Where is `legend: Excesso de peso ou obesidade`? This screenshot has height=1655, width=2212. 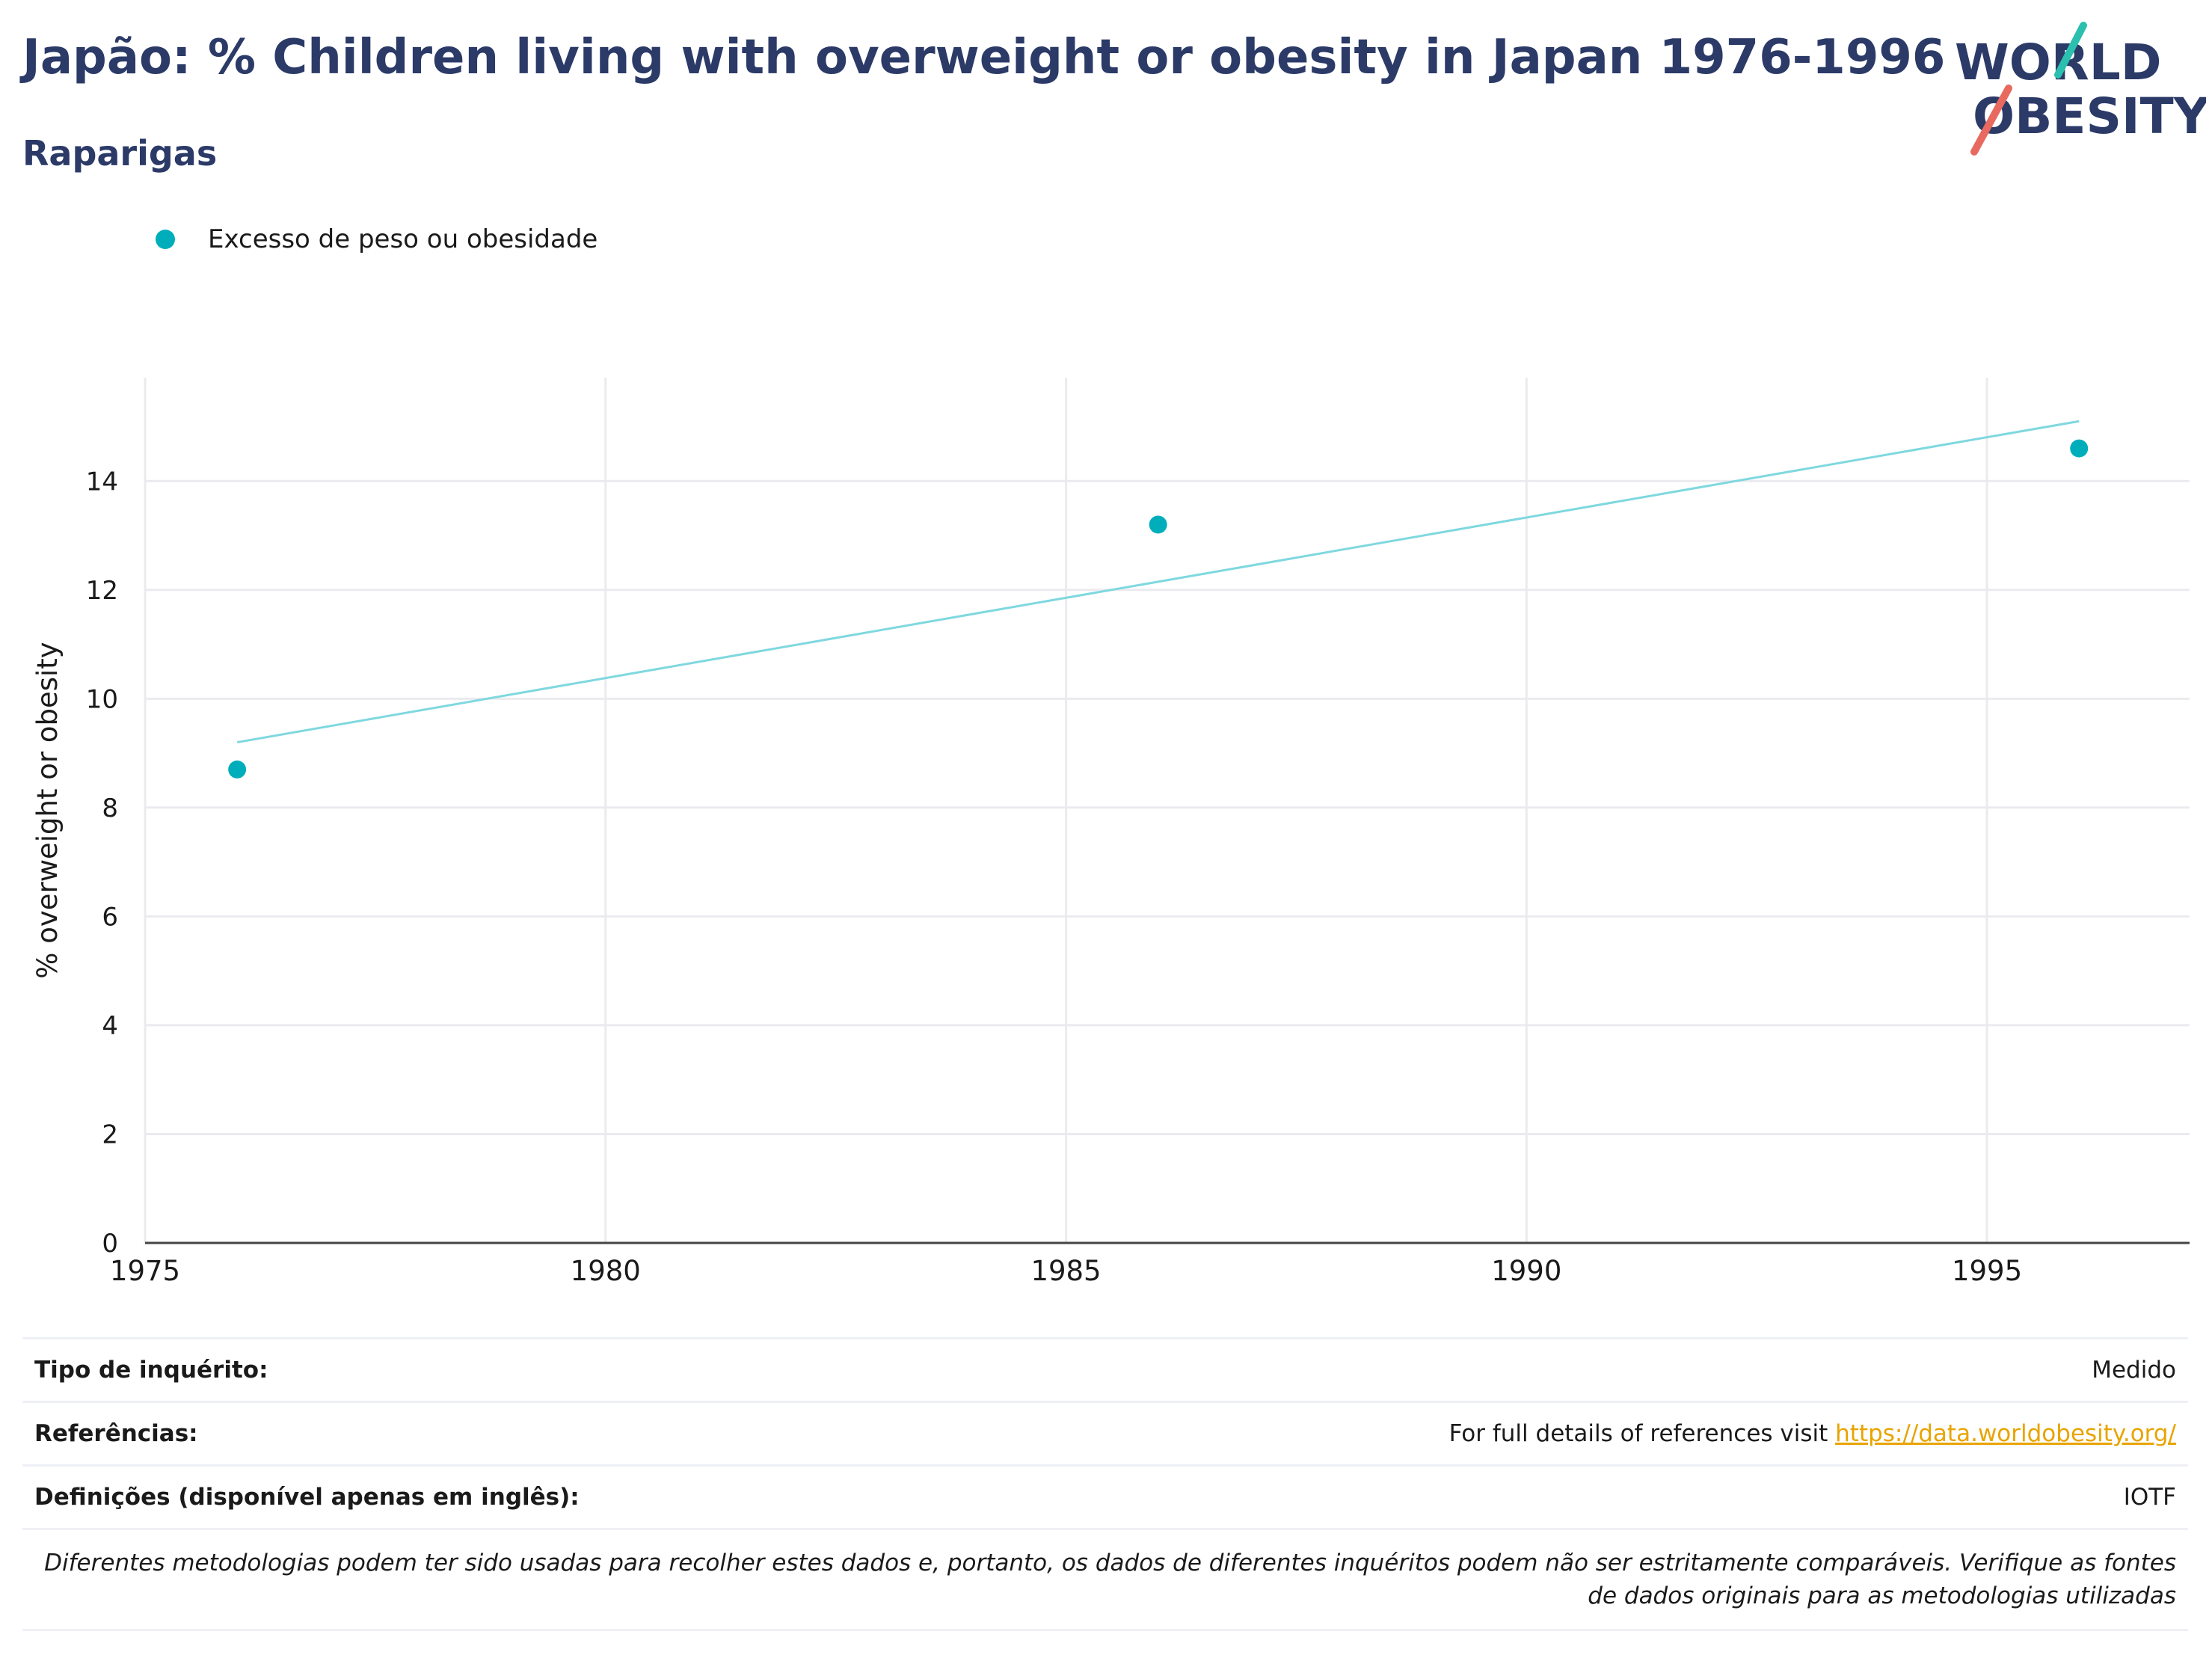
legend: Excesso de peso ou obesidade is located at coordinates (376, 239).